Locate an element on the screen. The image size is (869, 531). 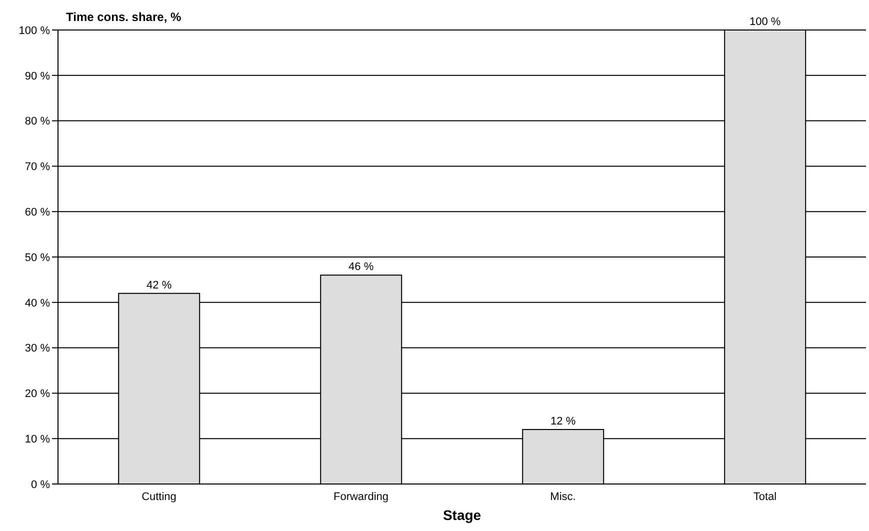
y-tick-label: 40 % is located at coordinates (37, 303).